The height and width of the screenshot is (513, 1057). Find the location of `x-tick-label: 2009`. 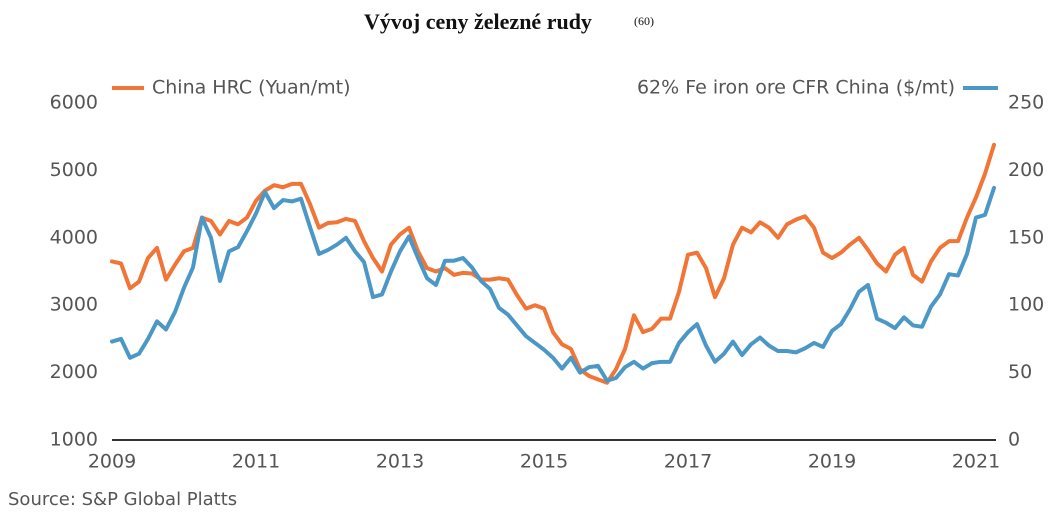

x-tick-label: 2009 is located at coordinates (112, 462).